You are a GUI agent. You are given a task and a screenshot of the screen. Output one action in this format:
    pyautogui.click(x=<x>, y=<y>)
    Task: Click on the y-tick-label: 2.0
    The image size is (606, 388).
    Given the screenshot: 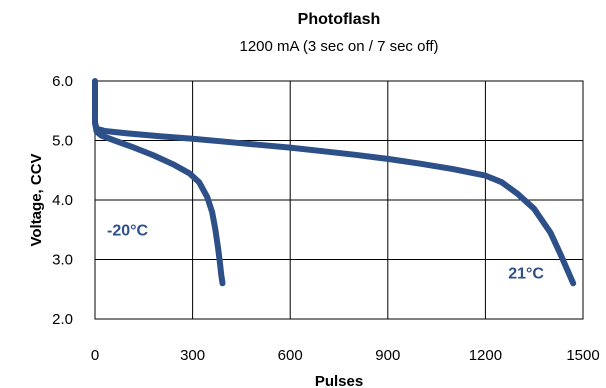 What is the action you would take?
    pyautogui.click(x=62, y=319)
    